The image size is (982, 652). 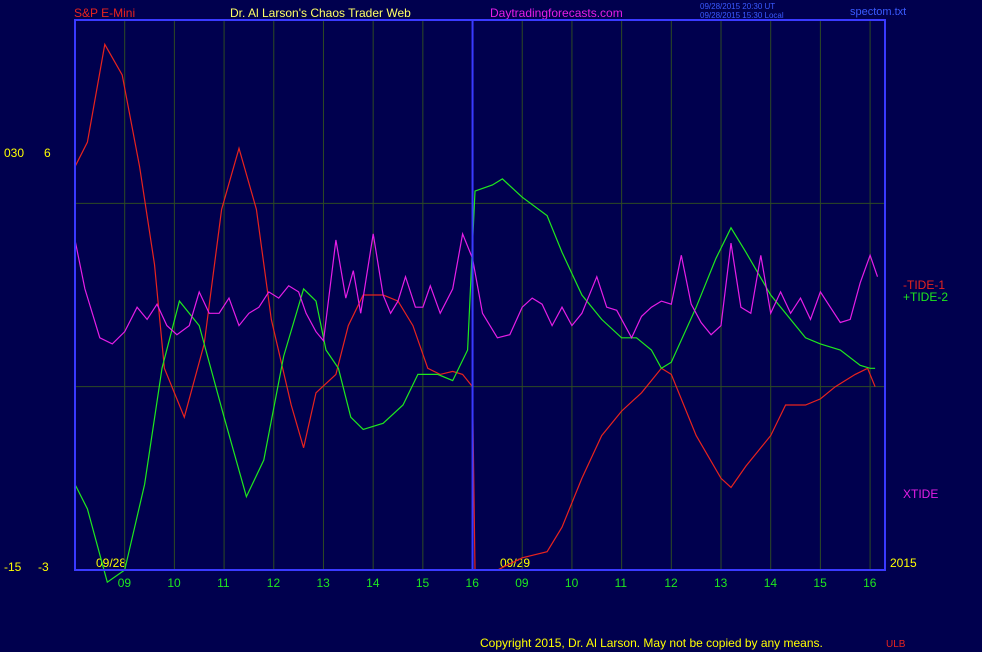 What do you see at coordinates (742, 15) in the screenshot?
I see `timestamp-local: 09/28/2015 15:30 Local` at bounding box center [742, 15].